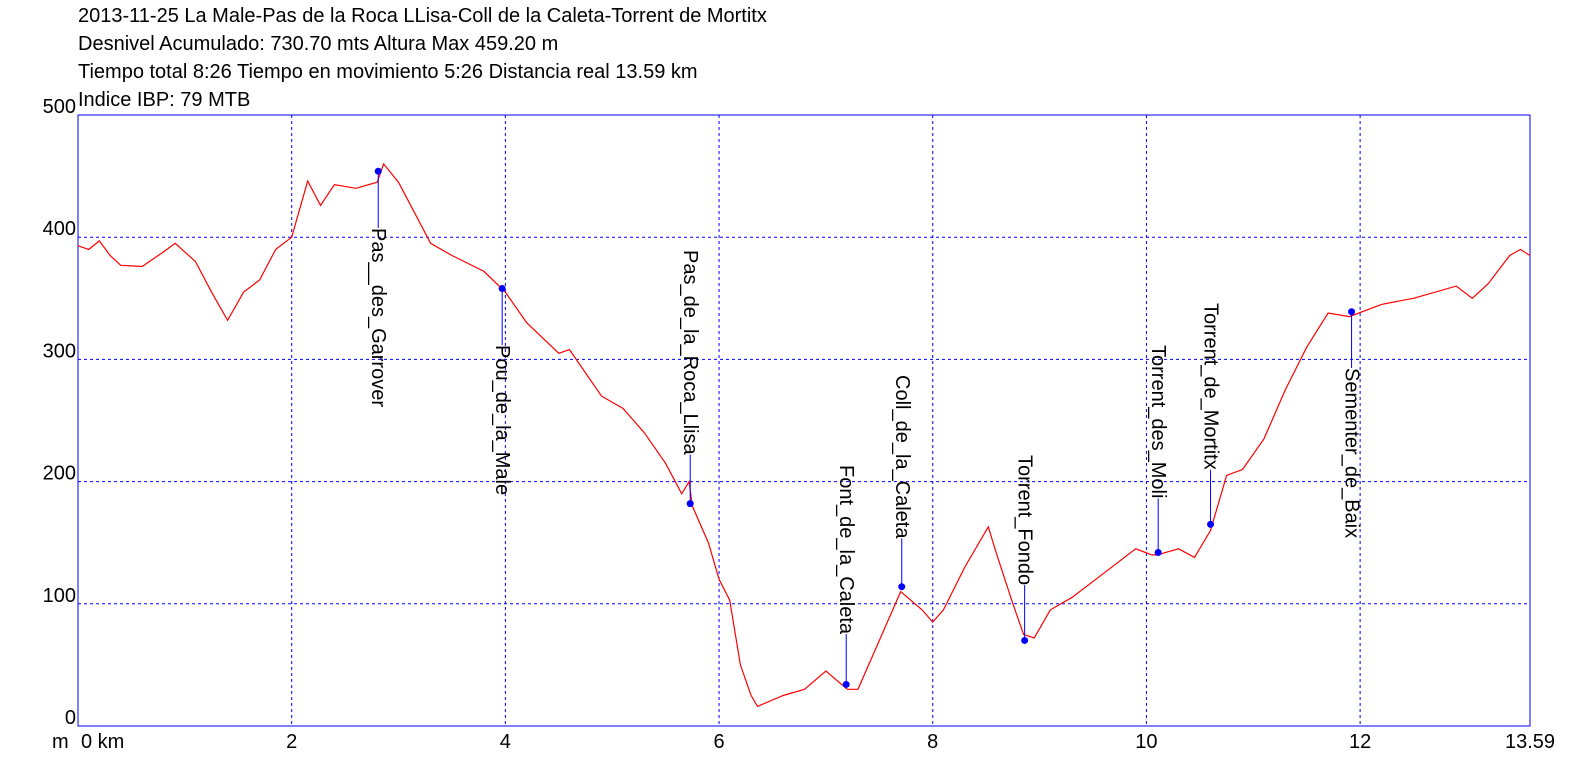 The image size is (1596, 778). What do you see at coordinates (60, 742) in the screenshot?
I see `y-axis-label: m` at bounding box center [60, 742].